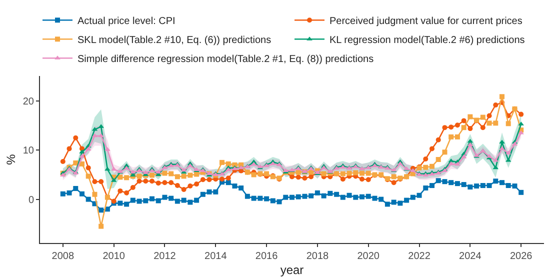 Image resolution: width=550 pixels, height=280 pixels. I want to click on x-tick-label: 2016, so click(266, 256).